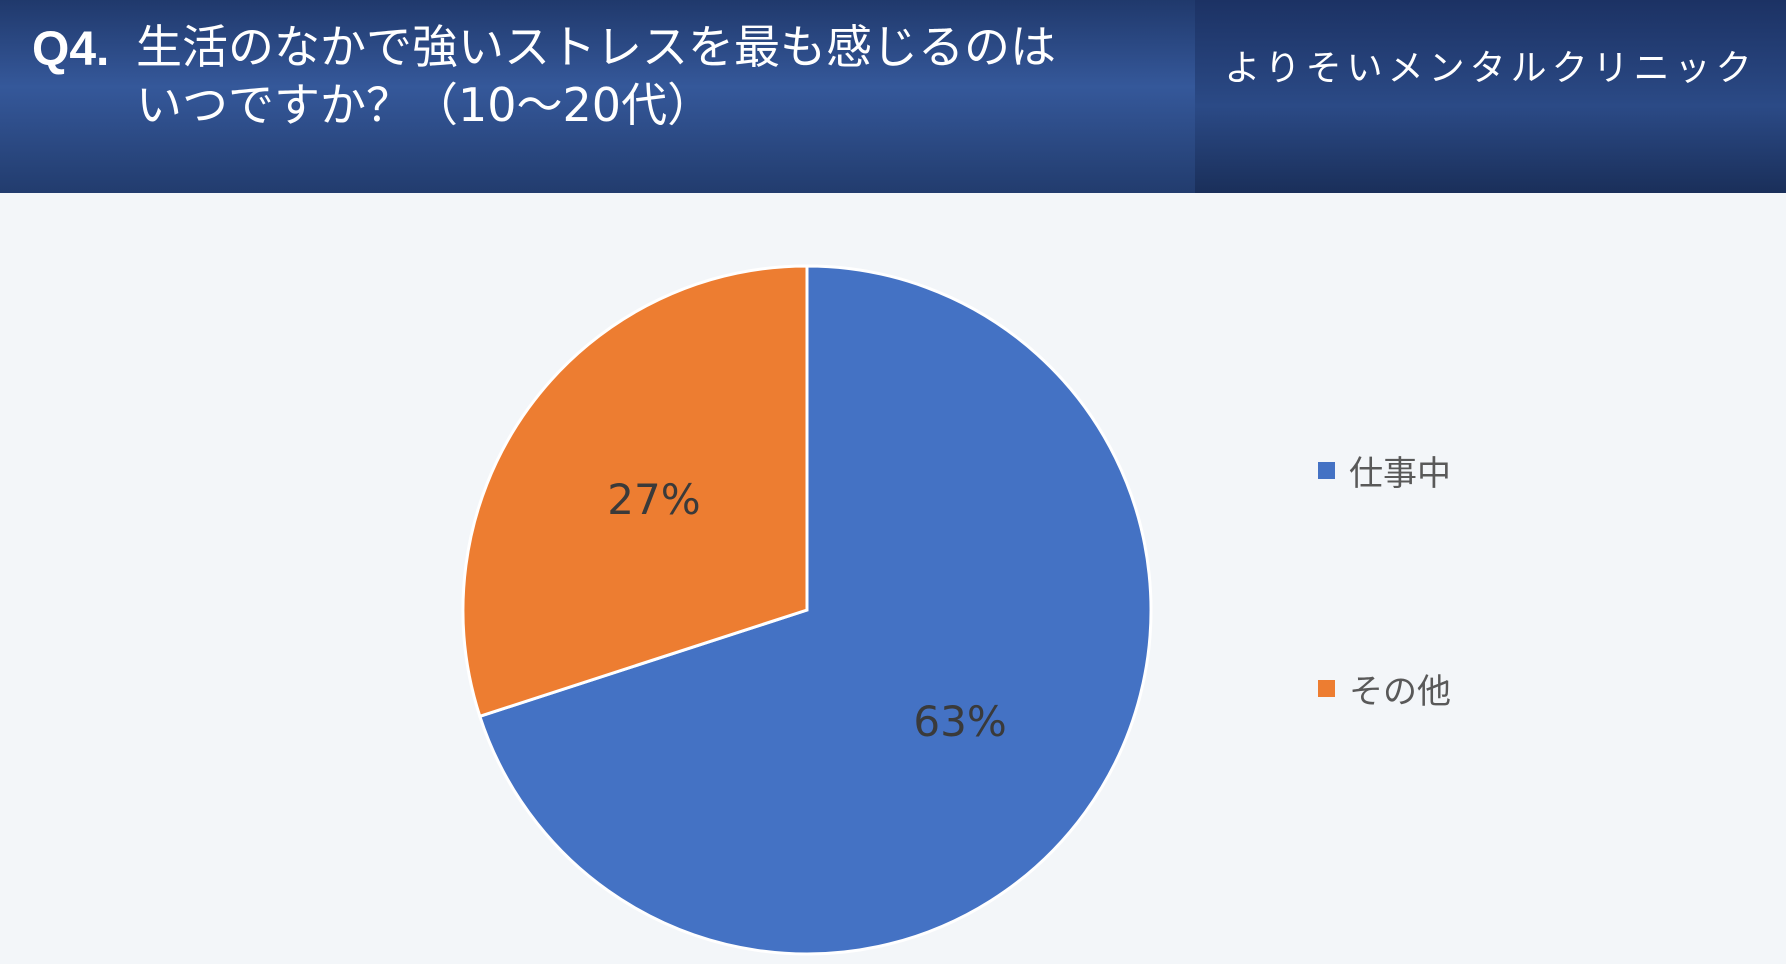  Describe the element at coordinates (425, 105) in the screenshot. I see `question-line-2: いつですか？（10〜20代）` at that location.